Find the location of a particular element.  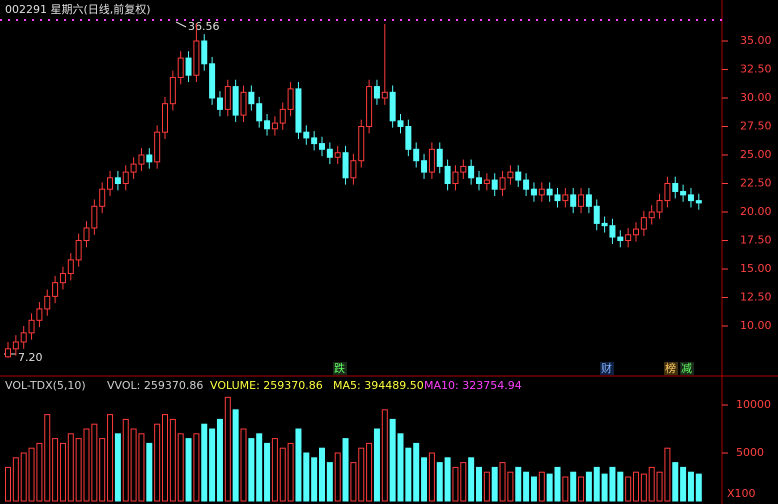

ma10-label: MA10: 323754.94 is located at coordinates (473, 385).